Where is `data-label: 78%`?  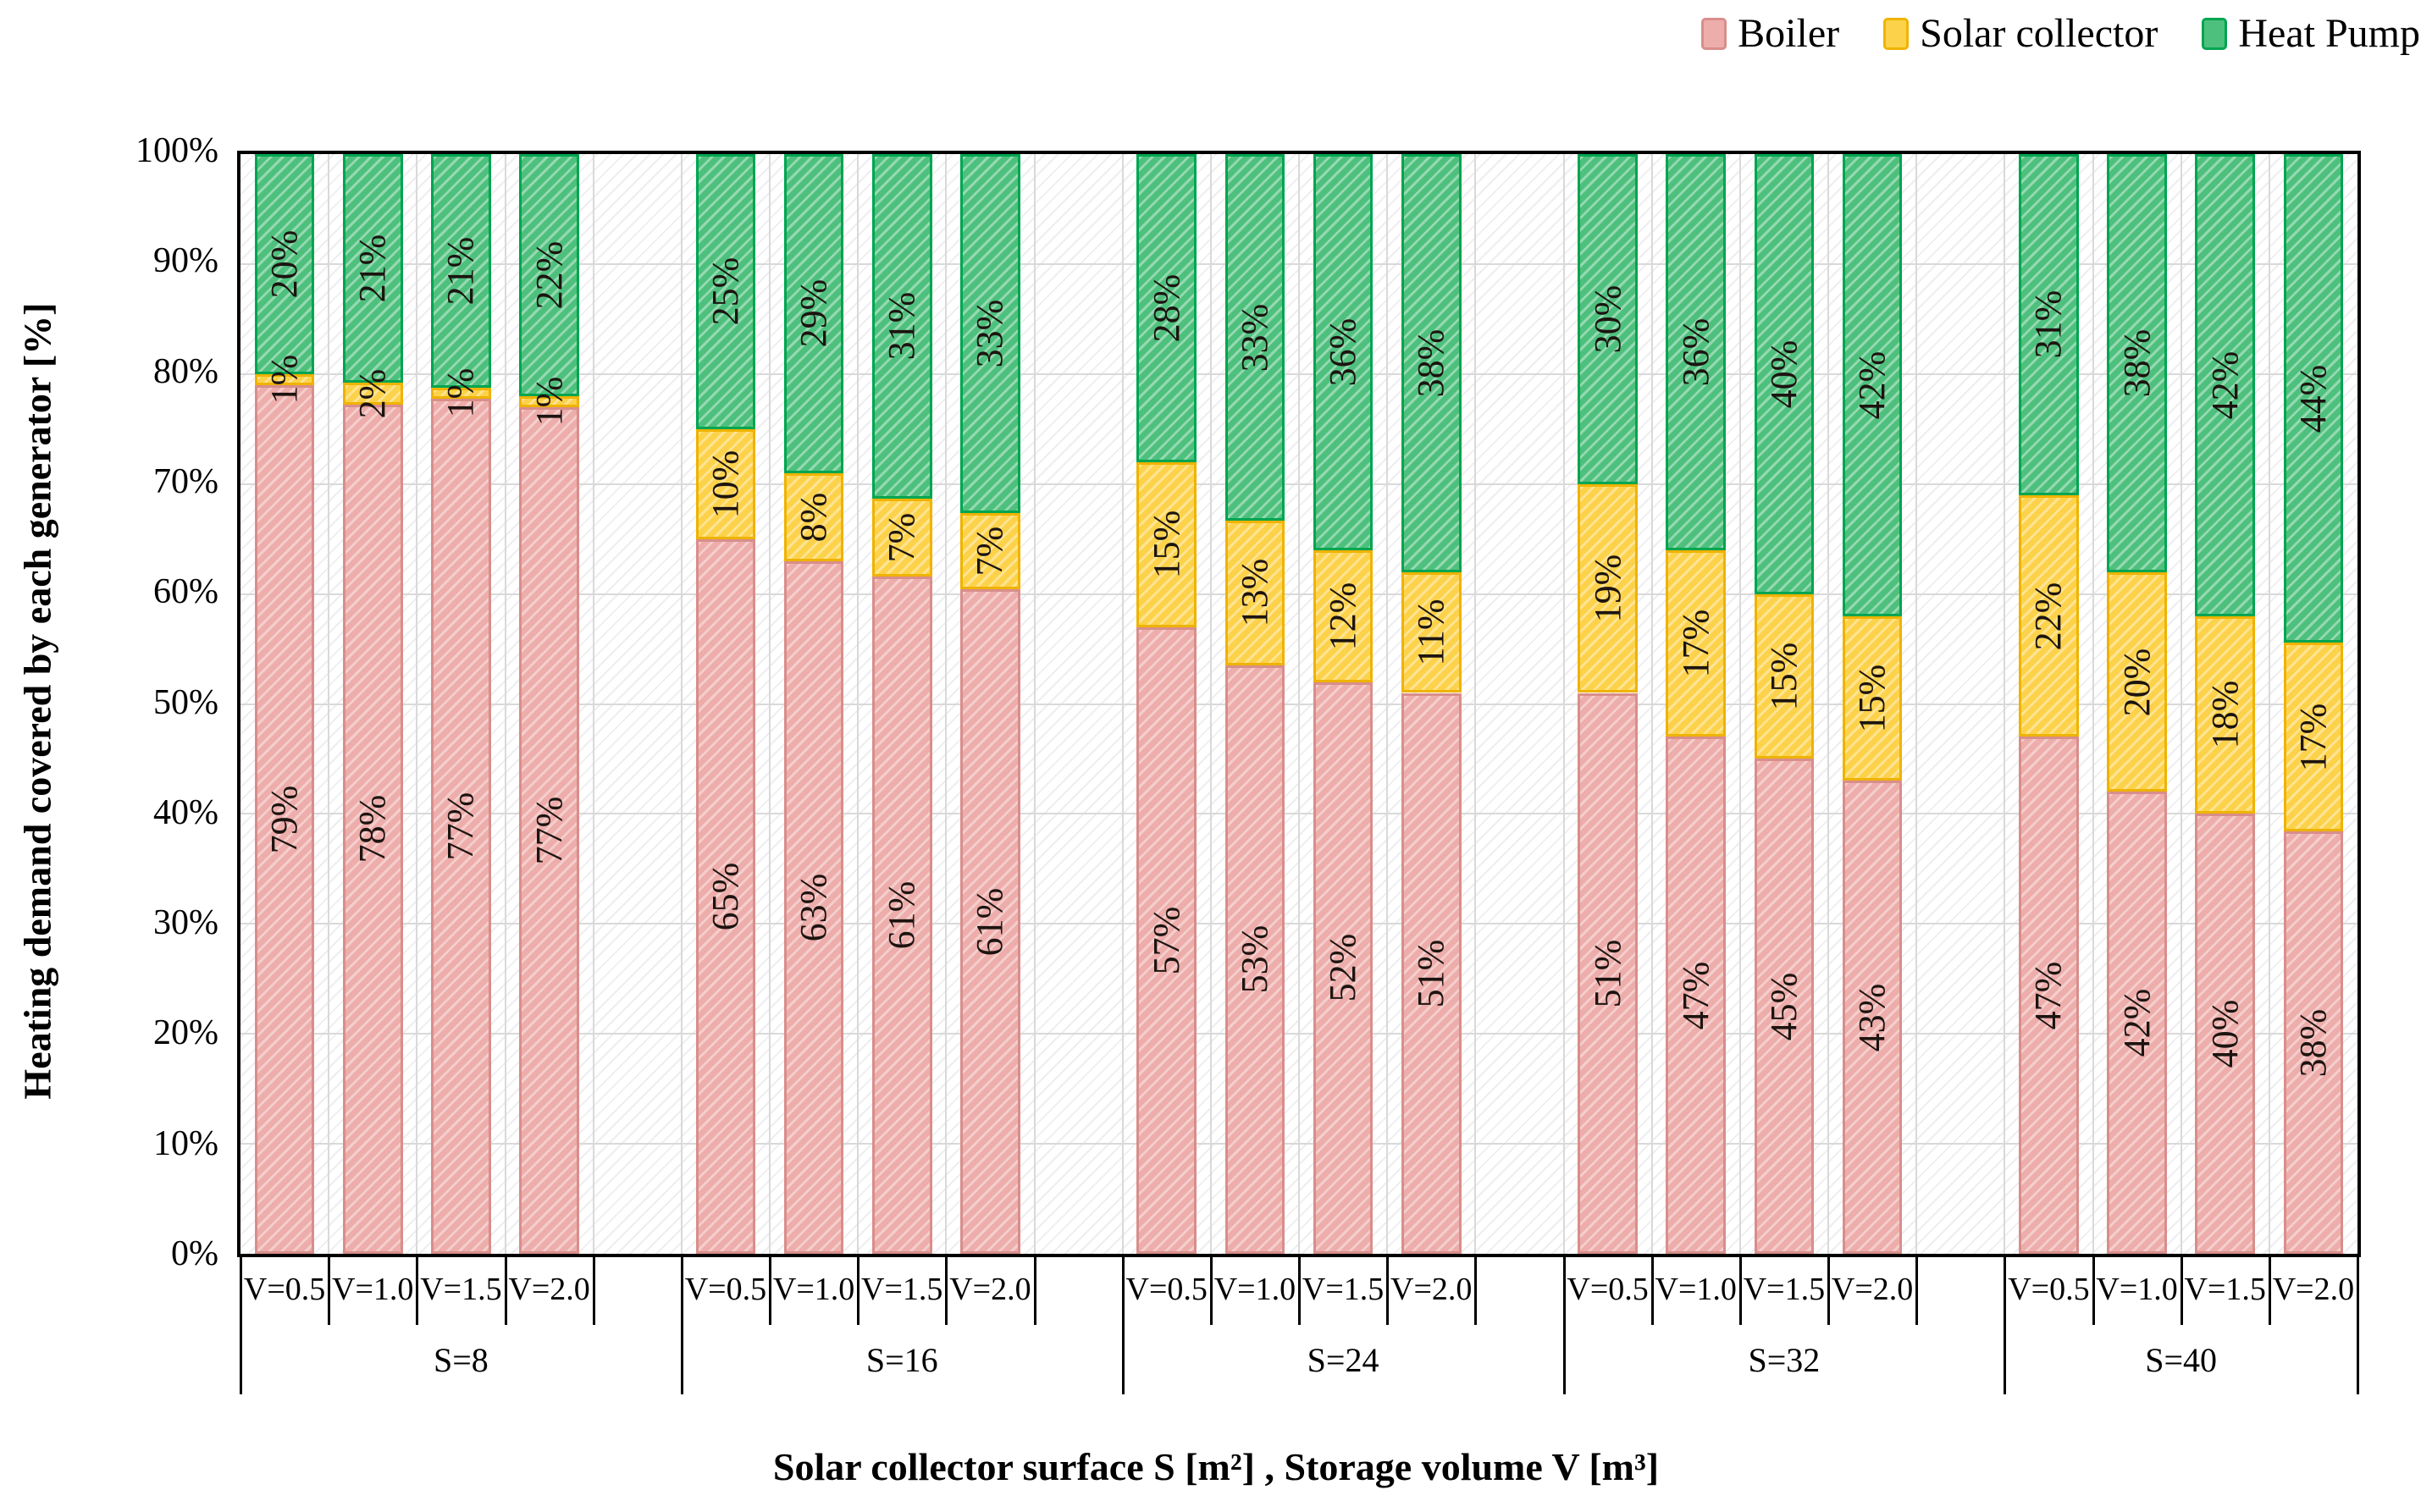 data-label: 78% is located at coordinates (372, 829).